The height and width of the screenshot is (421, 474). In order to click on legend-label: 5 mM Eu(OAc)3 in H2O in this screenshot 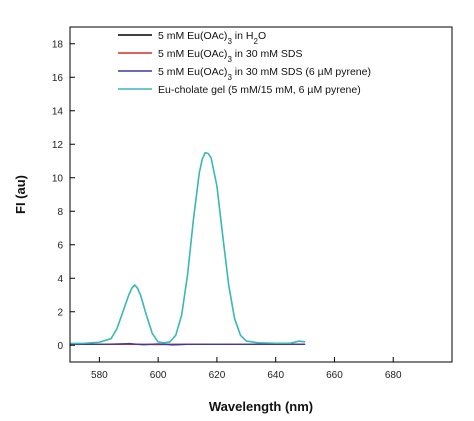, I will do `click(212, 38)`.